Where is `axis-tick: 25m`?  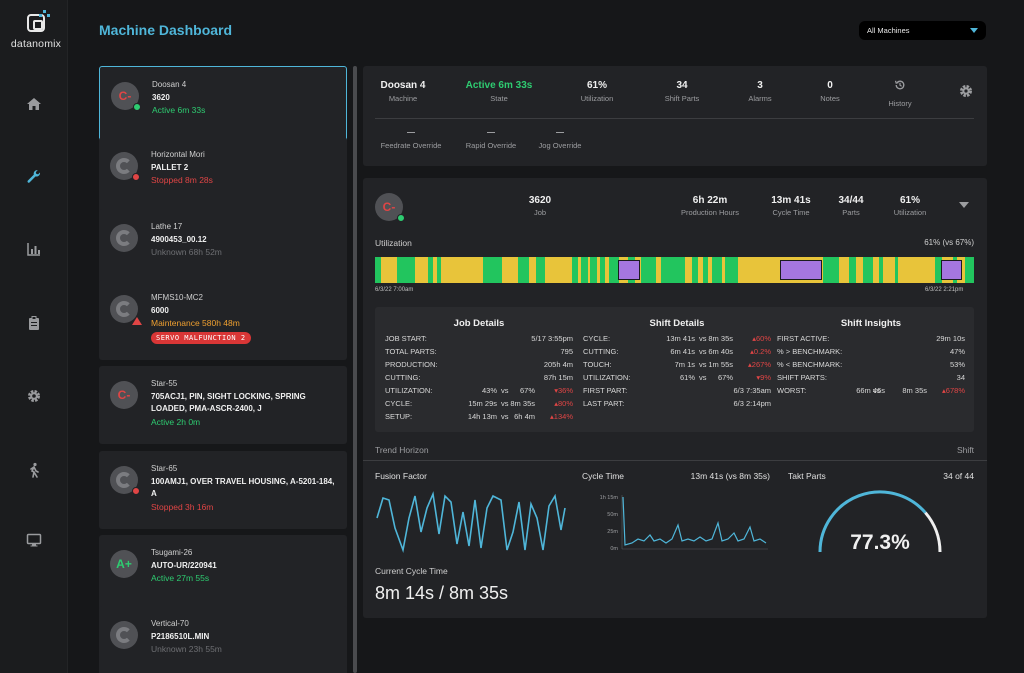
axis-tick: 25m is located at coordinates (612, 532).